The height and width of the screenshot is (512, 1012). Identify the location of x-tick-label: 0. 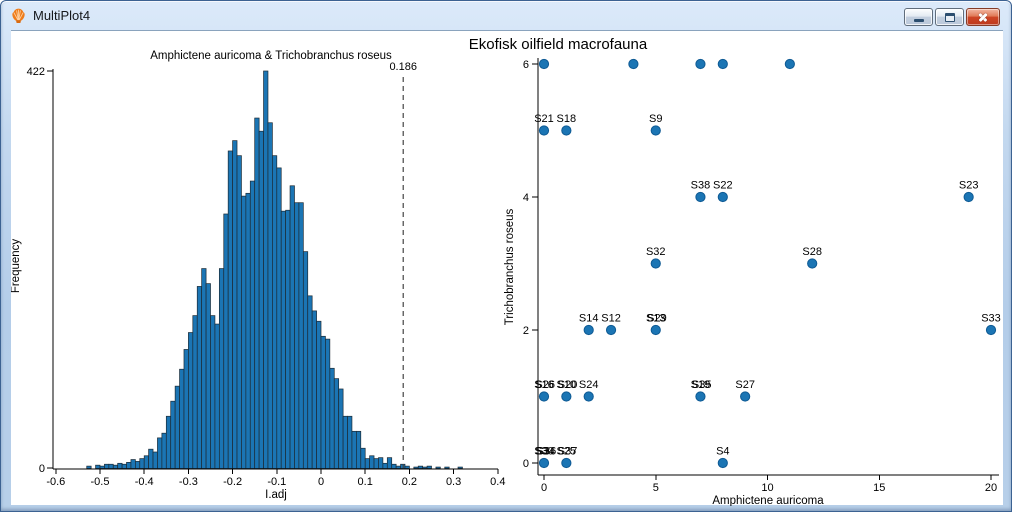
(321, 482).